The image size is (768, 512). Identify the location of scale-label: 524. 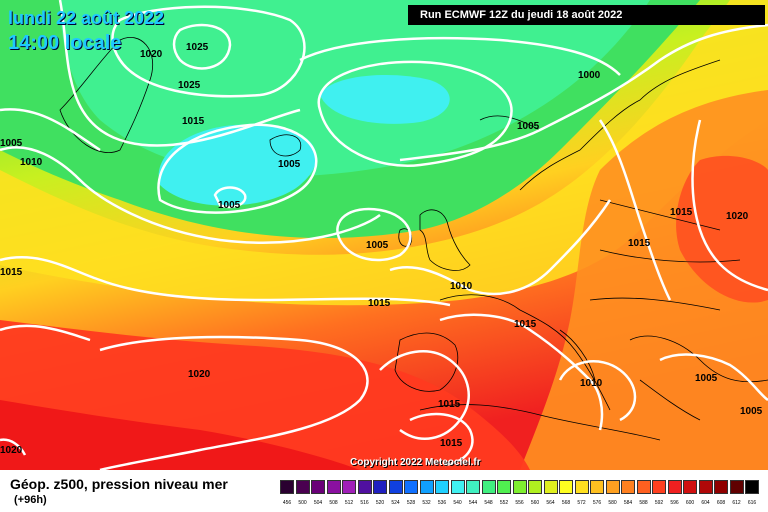
(395, 503).